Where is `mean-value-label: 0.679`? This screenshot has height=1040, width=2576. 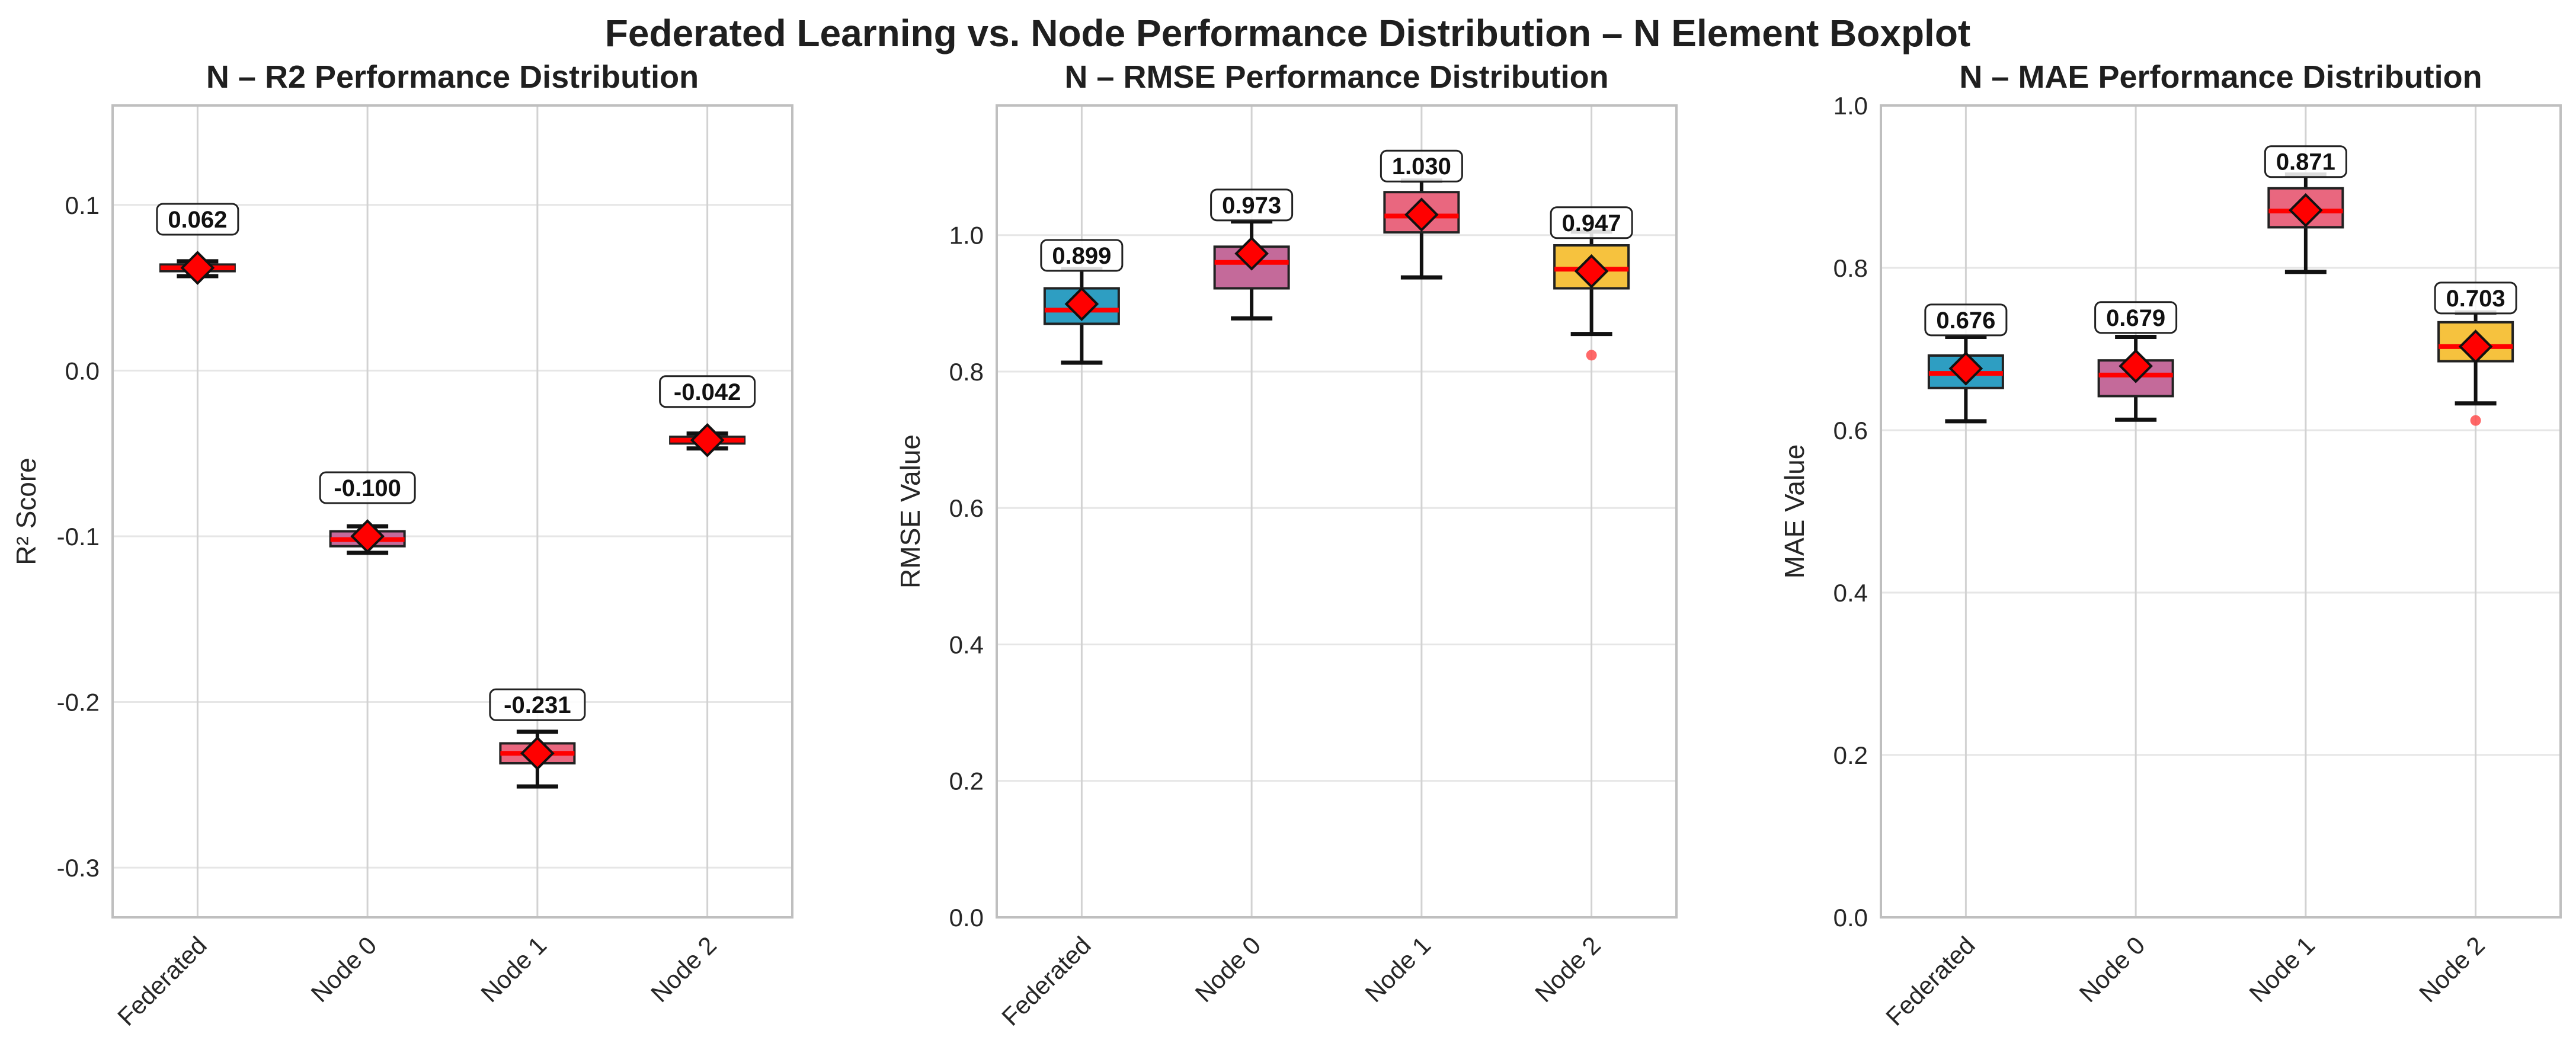
mean-value-label: 0.679 is located at coordinates (2135, 318).